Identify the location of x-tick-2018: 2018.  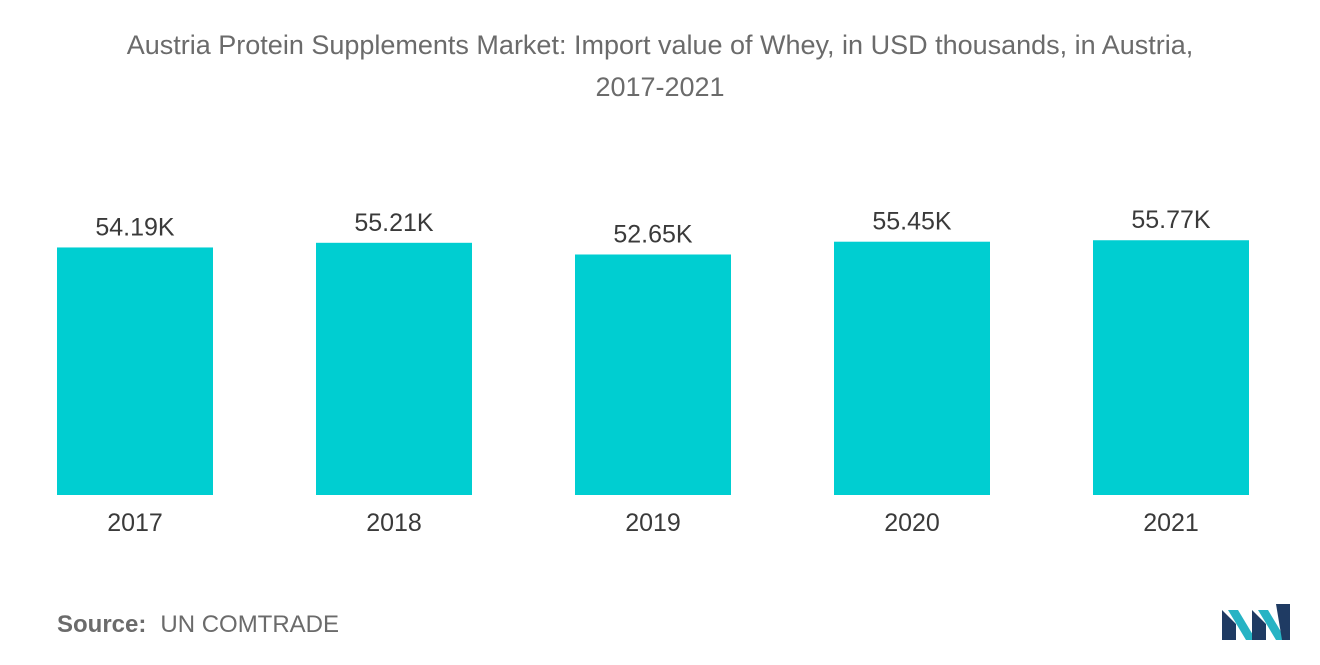
(394, 523).